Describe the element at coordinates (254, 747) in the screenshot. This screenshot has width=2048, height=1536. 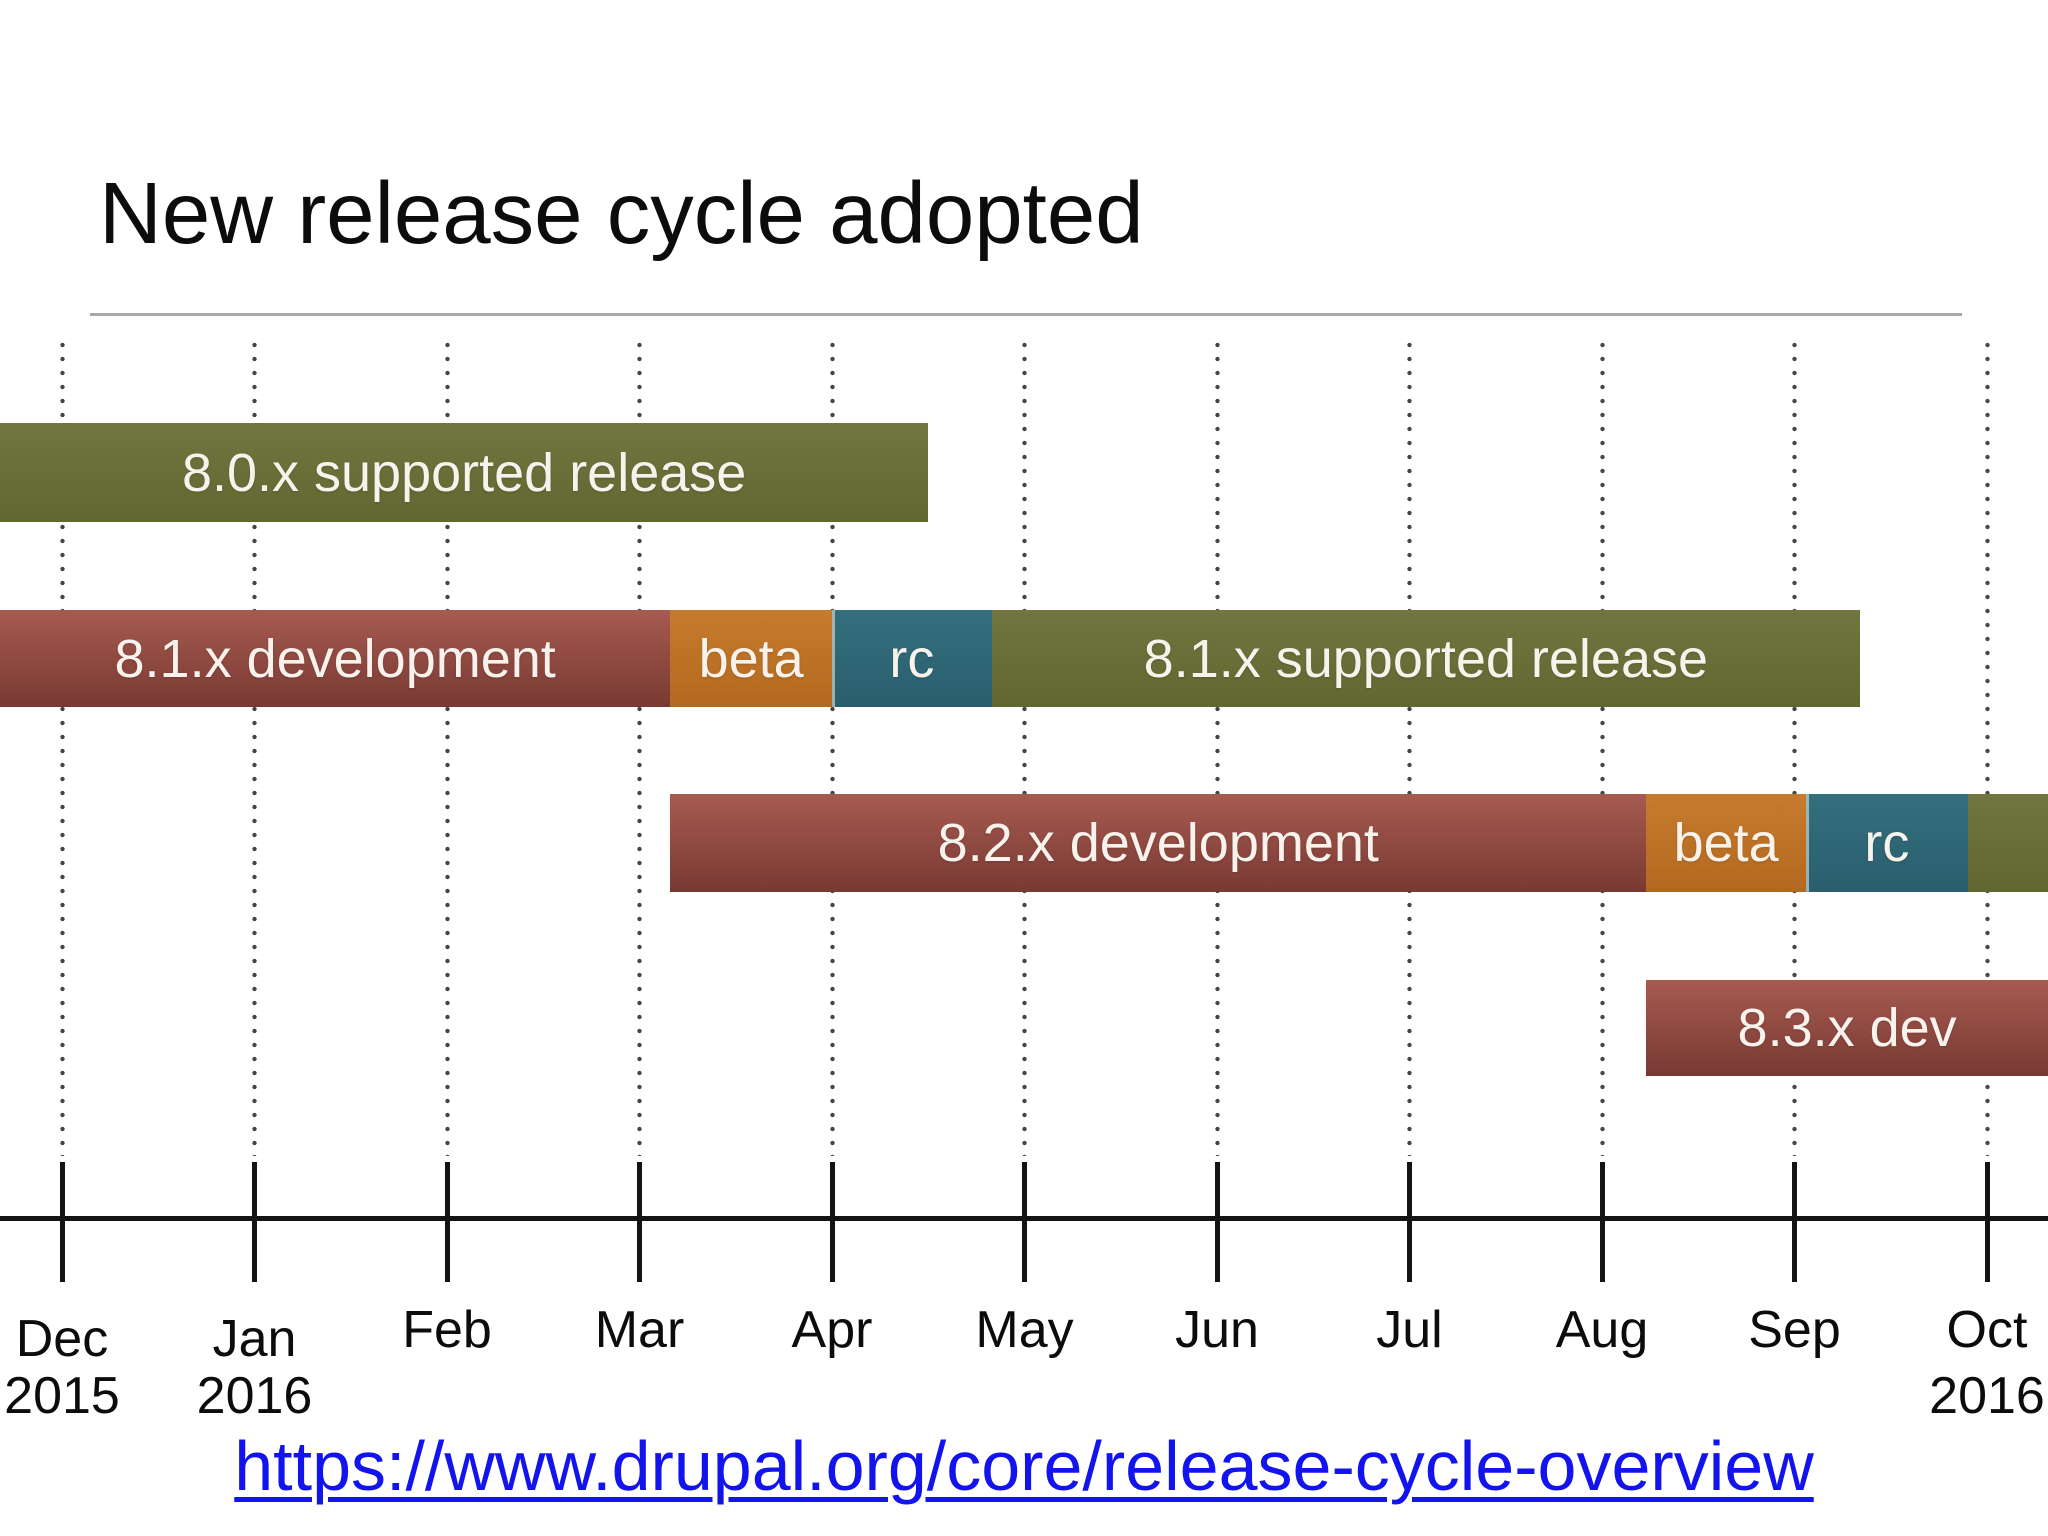
I see `month-gridline-jan` at that location.